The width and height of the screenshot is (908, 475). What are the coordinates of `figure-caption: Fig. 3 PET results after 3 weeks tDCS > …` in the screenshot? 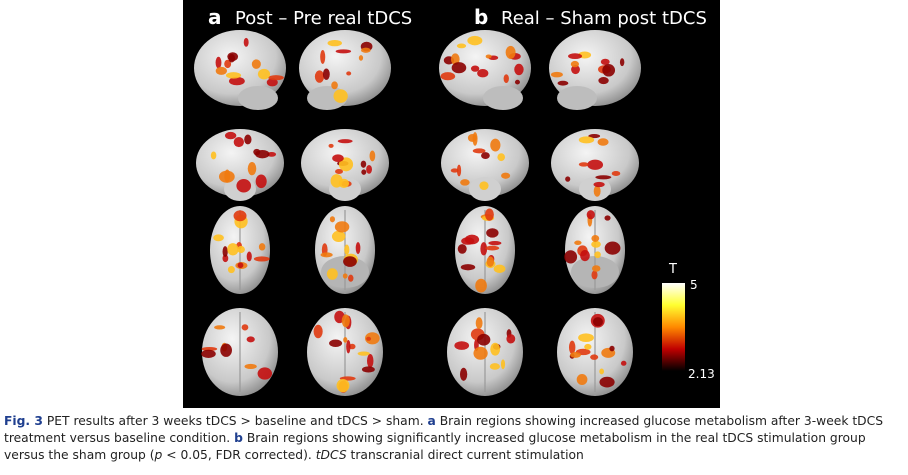 It's located at (454, 438).